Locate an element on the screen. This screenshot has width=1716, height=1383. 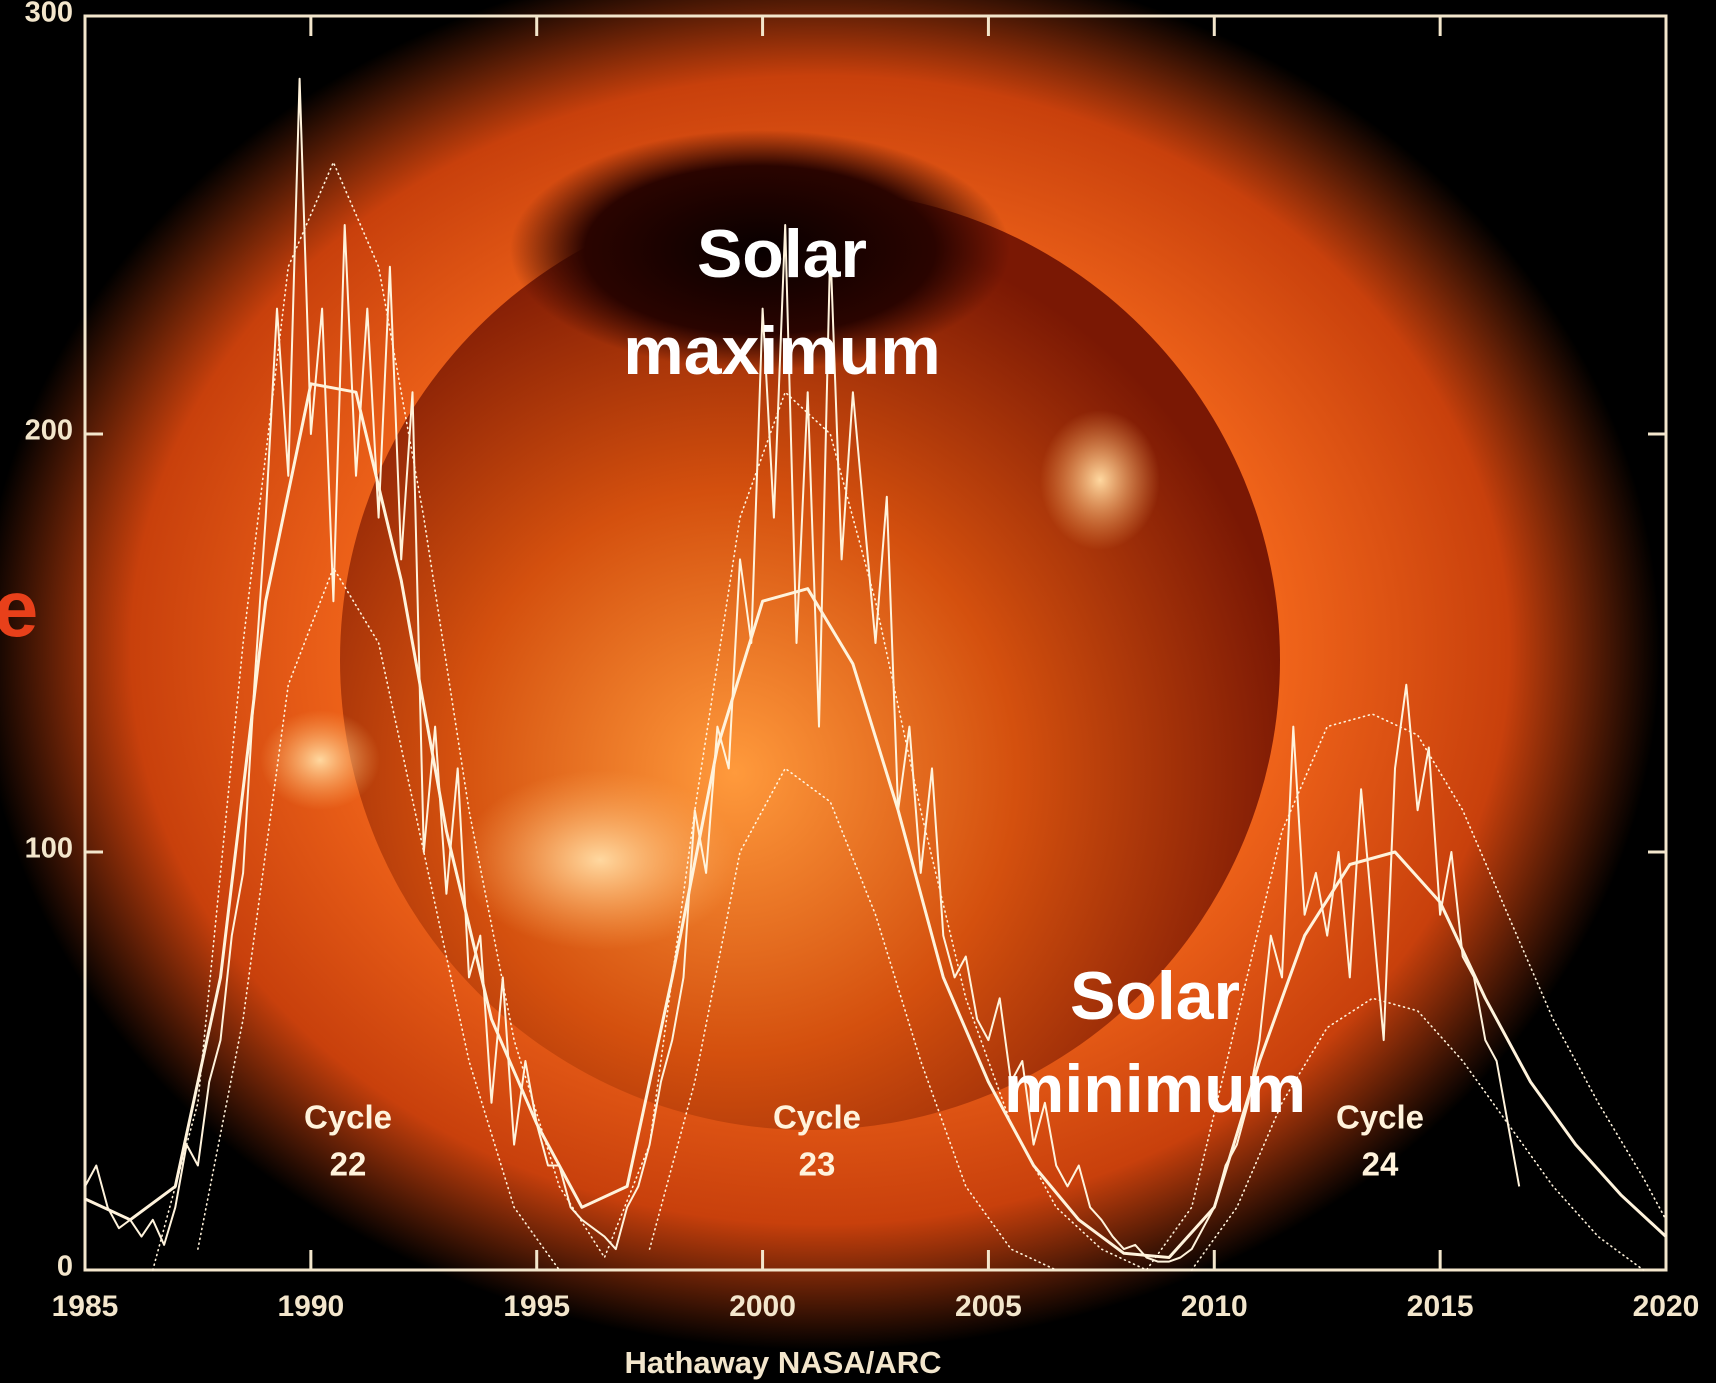
y-tick-label: 100 is located at coordinates (49, 849).